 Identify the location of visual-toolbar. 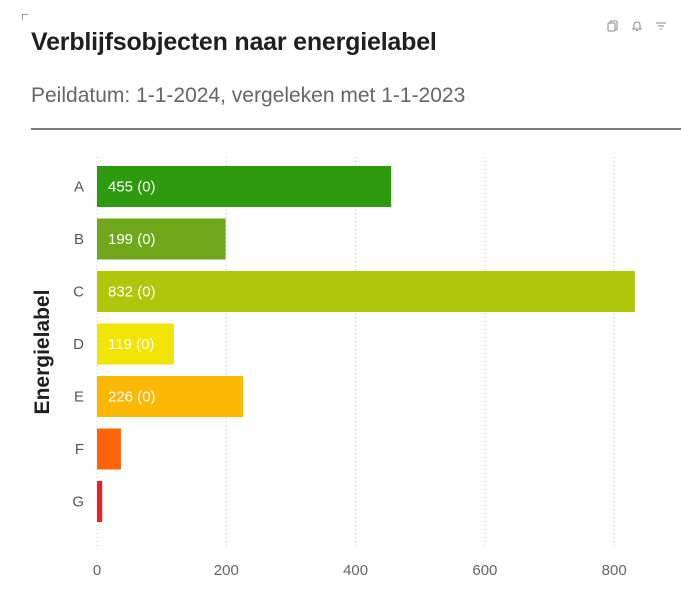
(637, 26).